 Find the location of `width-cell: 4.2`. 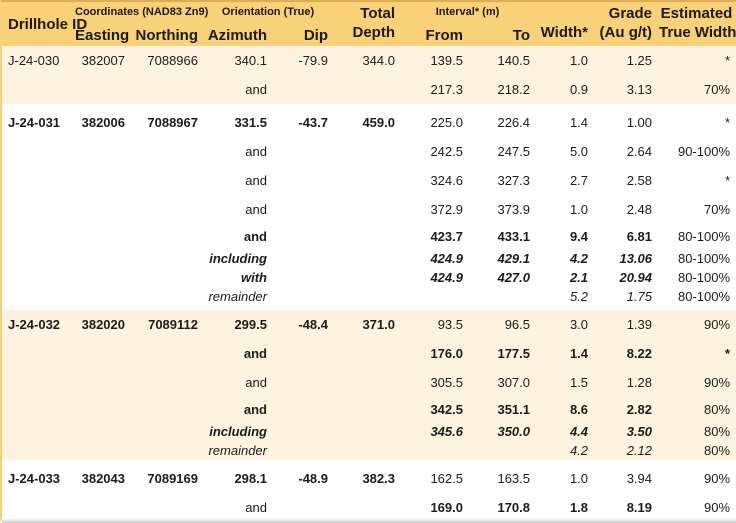

width-cell: 4.2 is located at coordinates (564, 450).